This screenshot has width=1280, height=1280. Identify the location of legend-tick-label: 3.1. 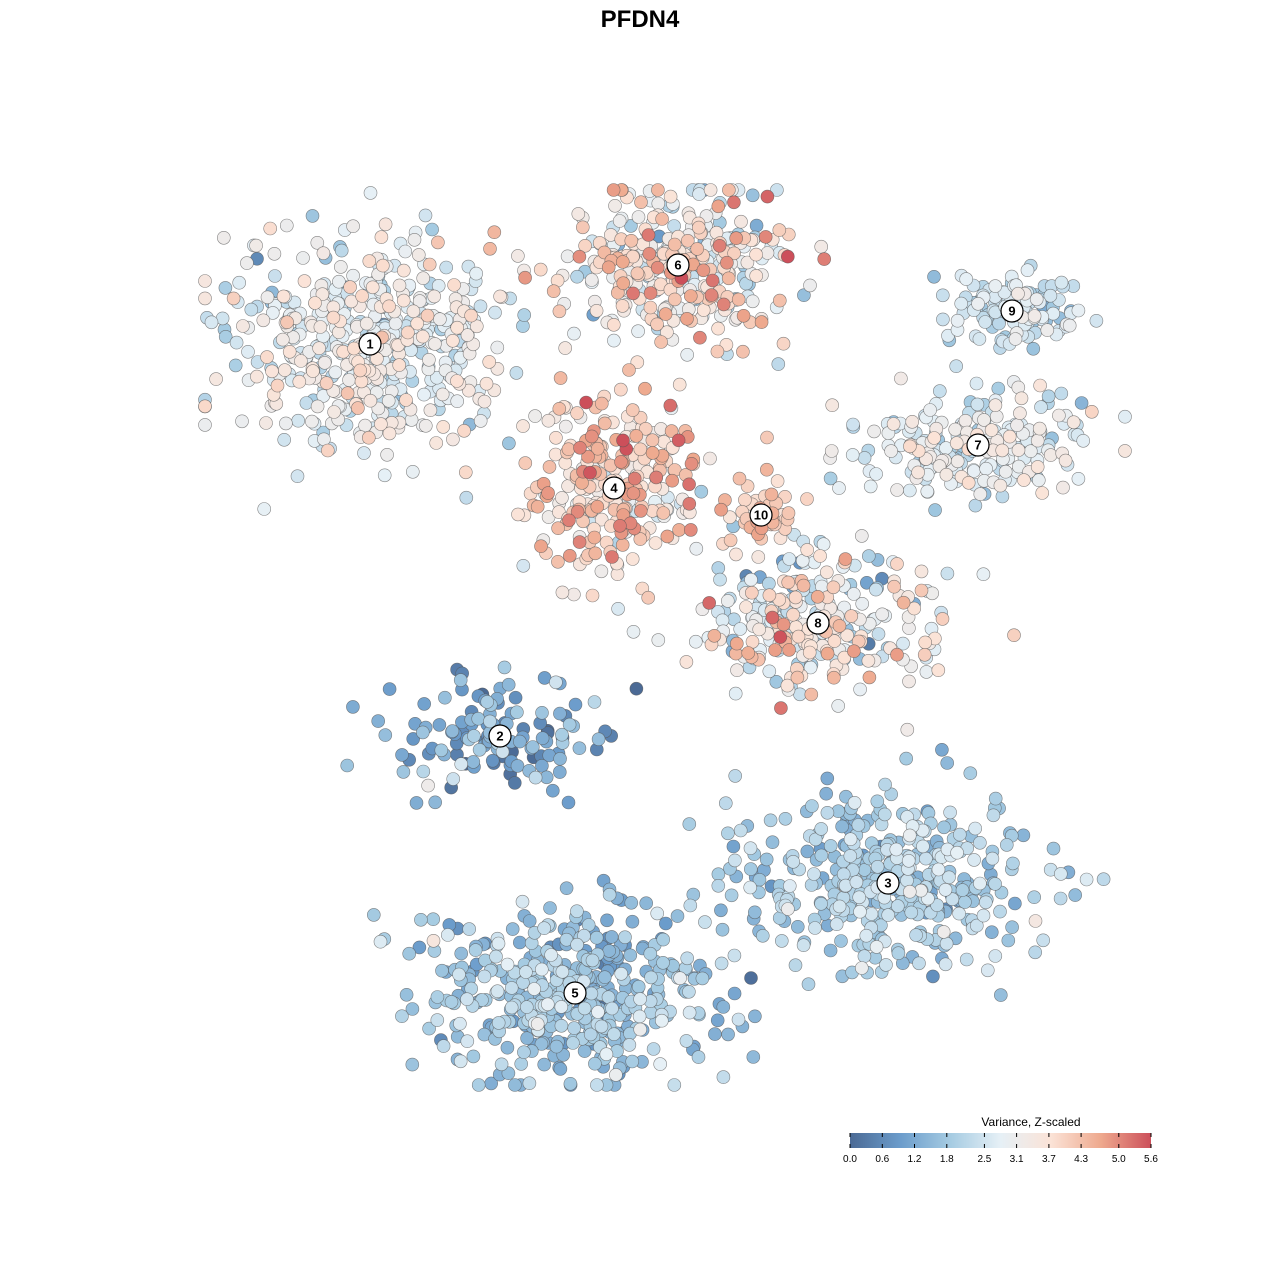
(1017, 1159).